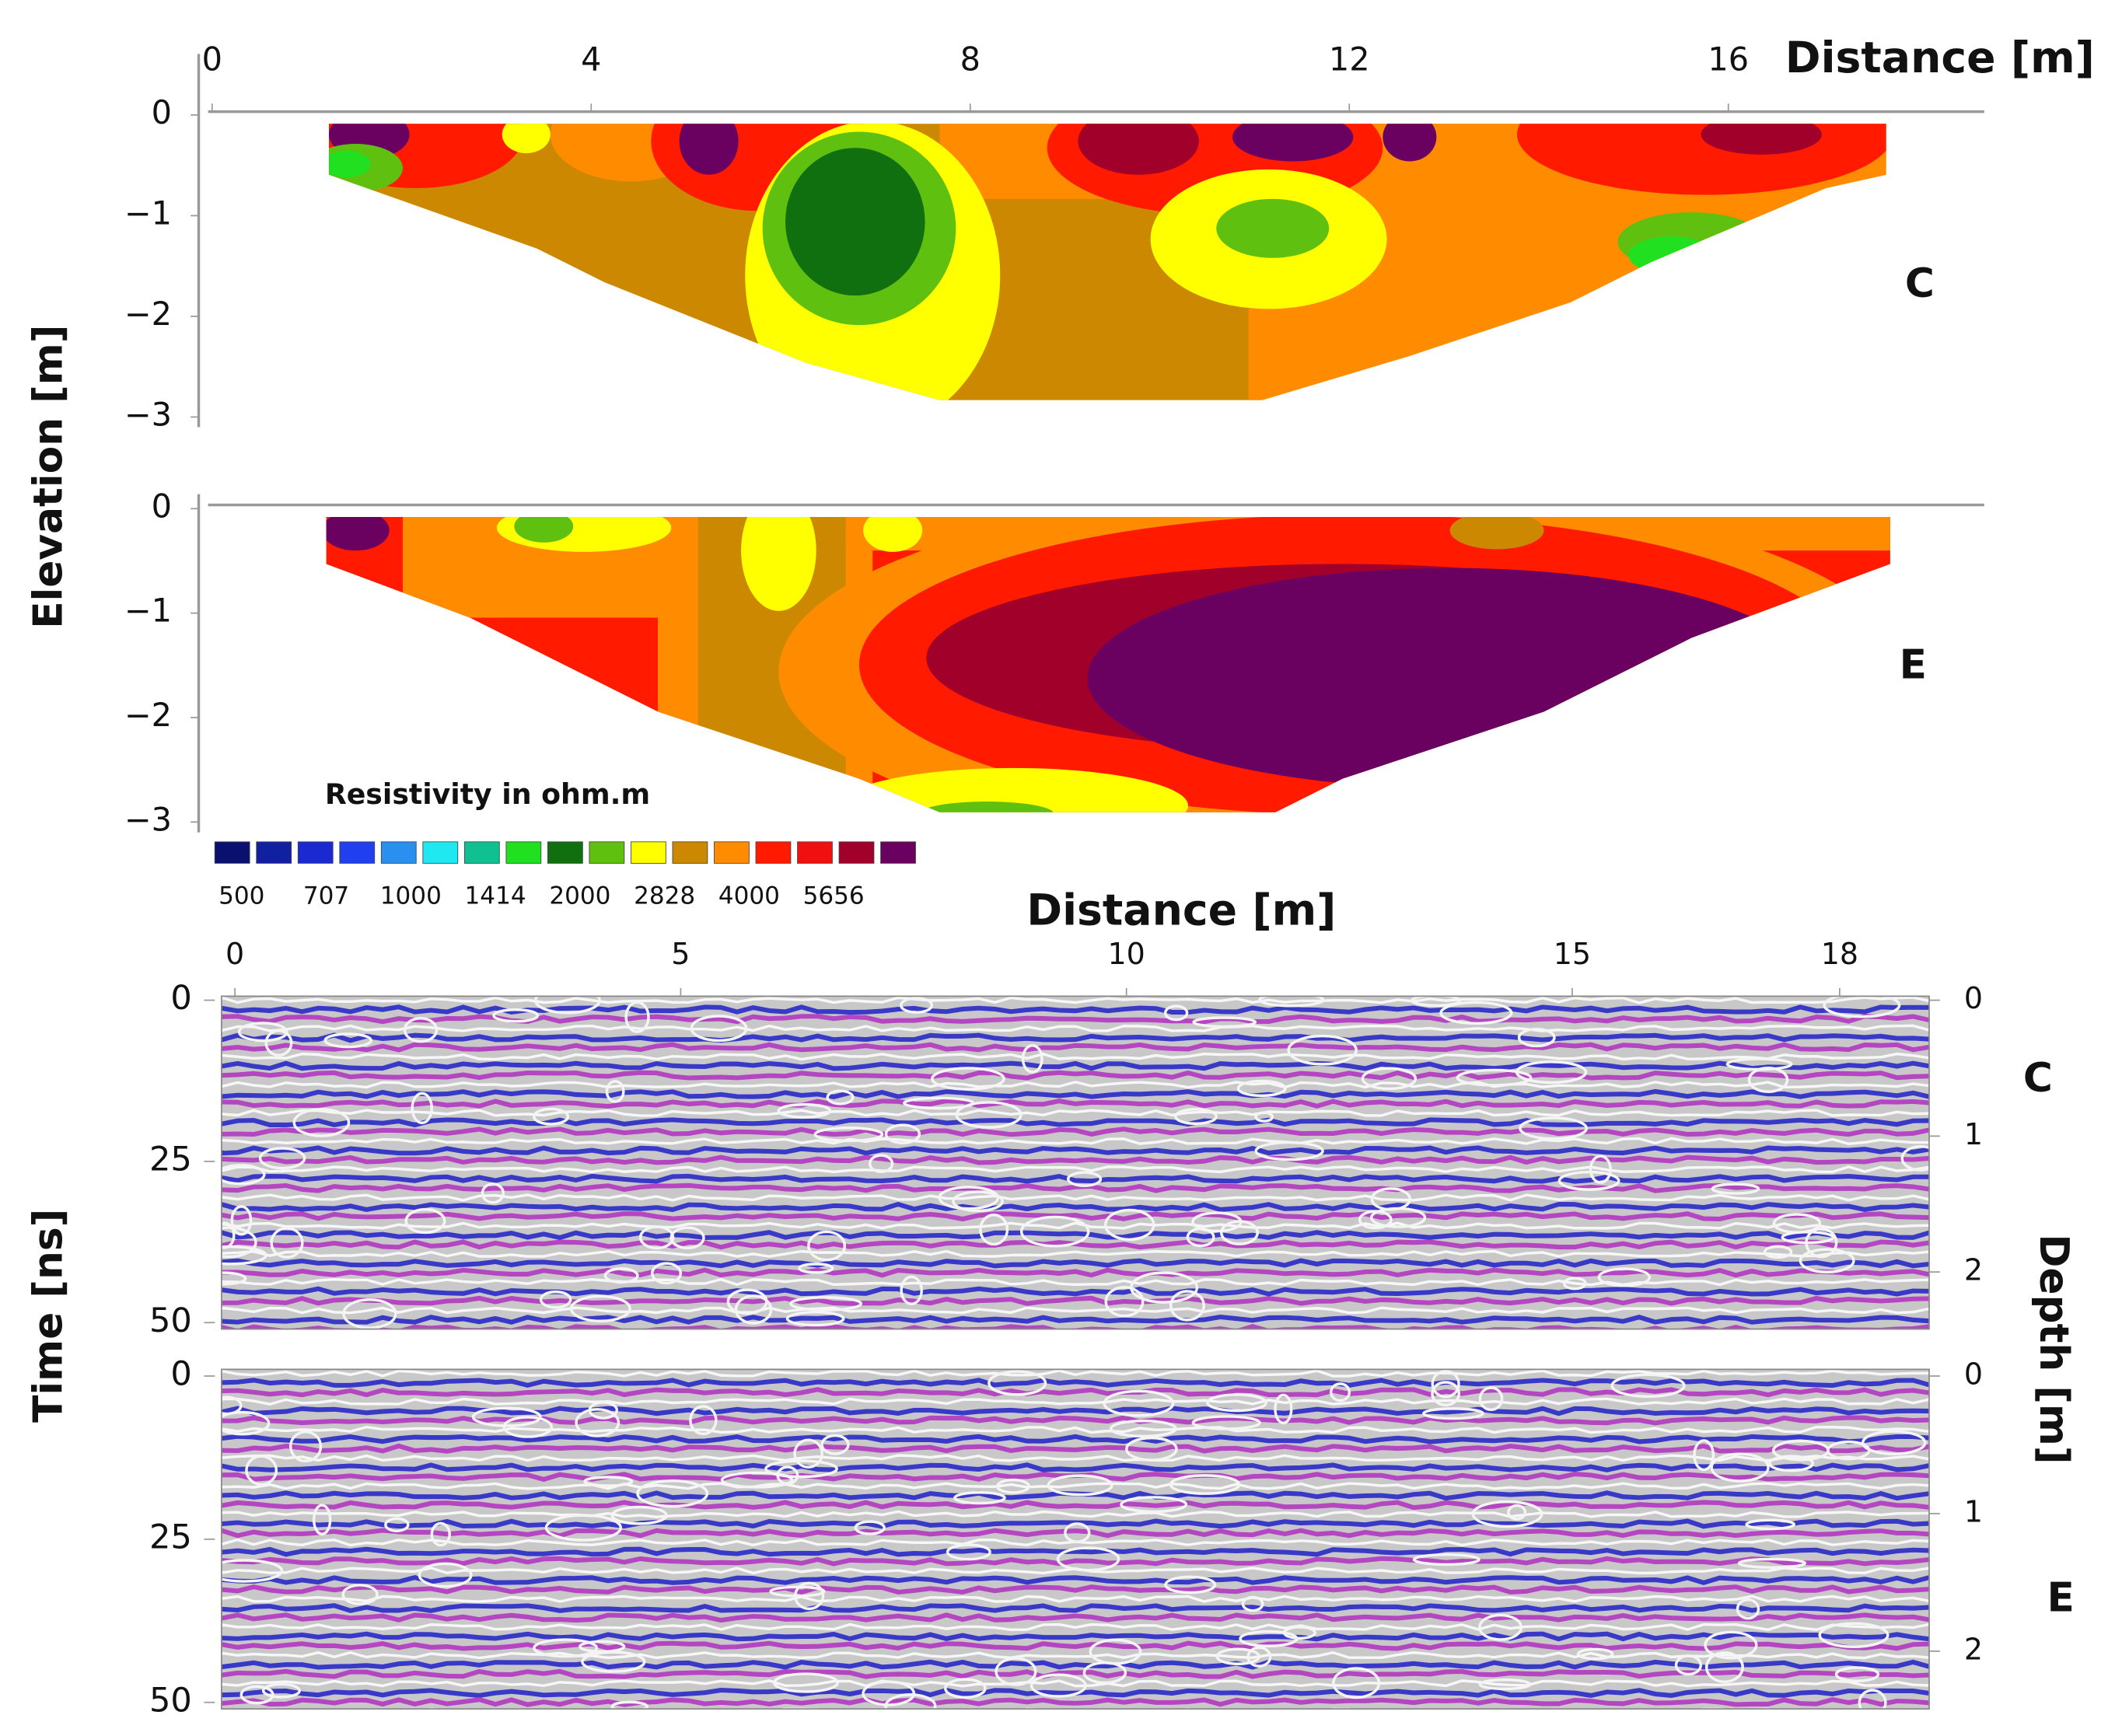 The height and width of the screenshot is (1736, 2101). What do you see at coordinates (1973, 998) in the screenshot?
I see `y2-tick-label: 0` at bounding box center [1973, 998].